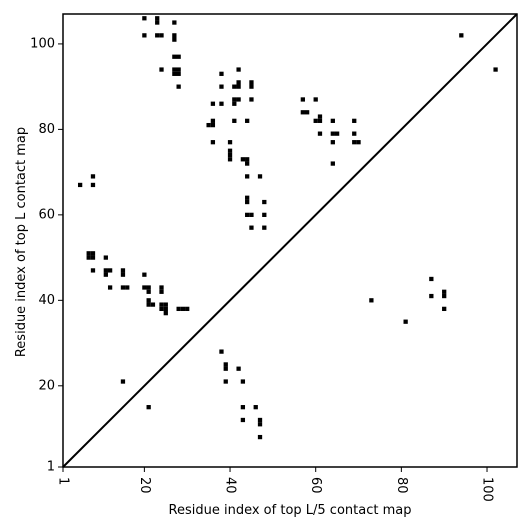  Describe the element at coordinates (51, 467) in the screenshot. I see `y-tick-label: 1` at that location.